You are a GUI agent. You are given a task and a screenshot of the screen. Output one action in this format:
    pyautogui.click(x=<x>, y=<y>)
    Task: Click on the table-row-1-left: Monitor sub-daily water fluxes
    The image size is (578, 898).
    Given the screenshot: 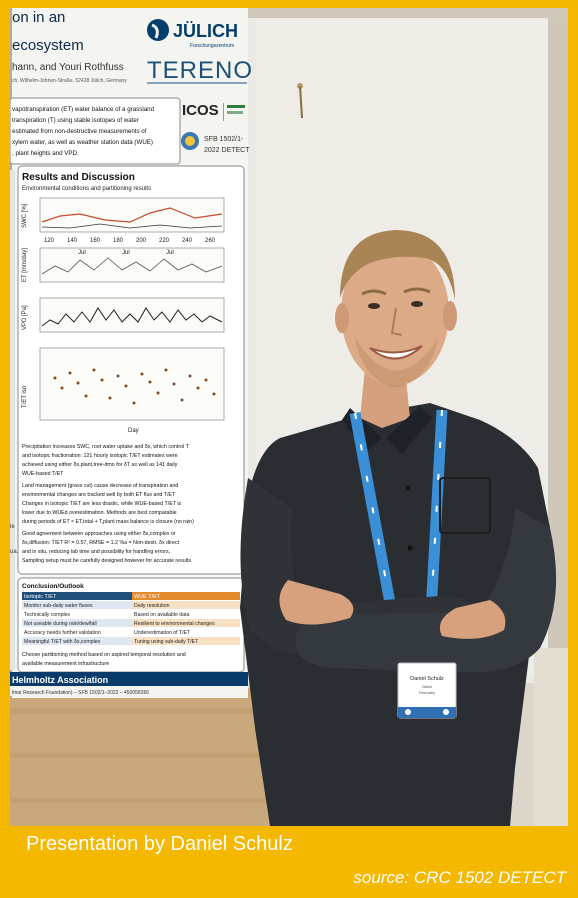 What is the action you would take?
    pyautogui.click(x=58, y=606)
    